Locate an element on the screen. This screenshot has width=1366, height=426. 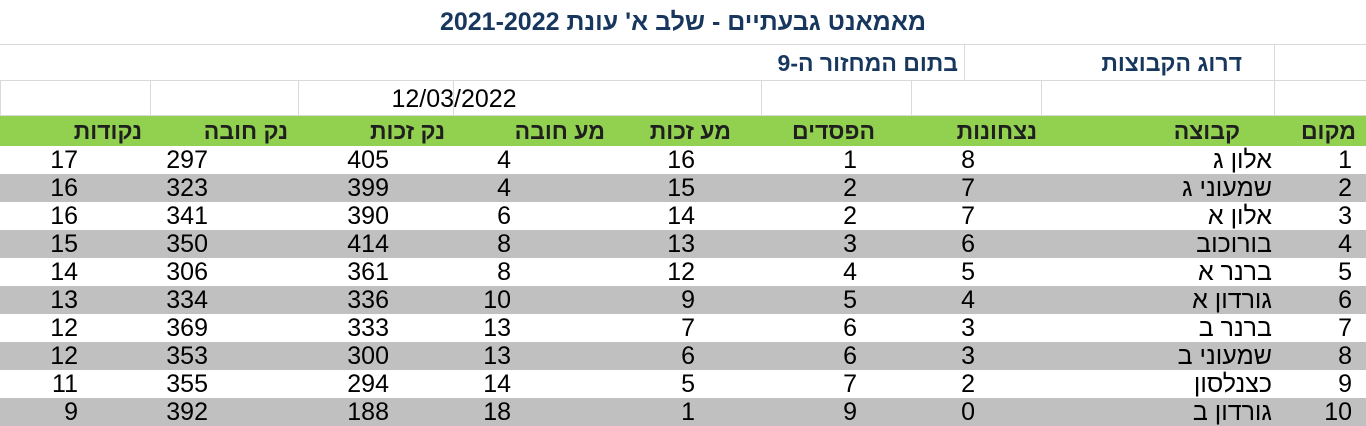
cell-team: אלון ג is located at coordinates (1157, 160).